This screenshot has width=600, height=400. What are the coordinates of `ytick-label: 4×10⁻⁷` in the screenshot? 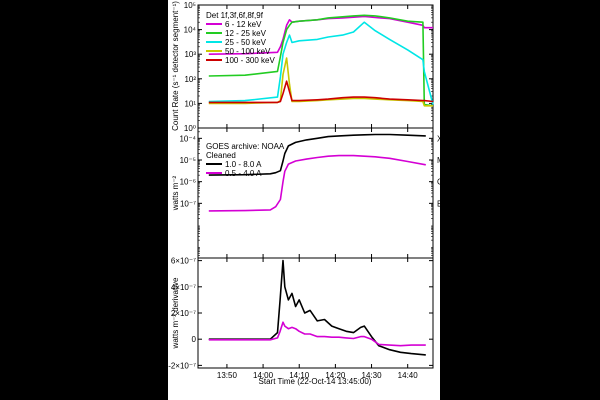 It's located at (183, 287).